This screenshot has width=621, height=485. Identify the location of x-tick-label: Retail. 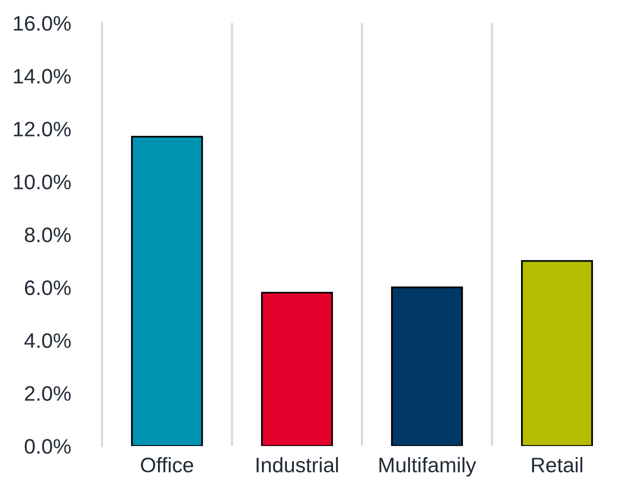
(557, 464).